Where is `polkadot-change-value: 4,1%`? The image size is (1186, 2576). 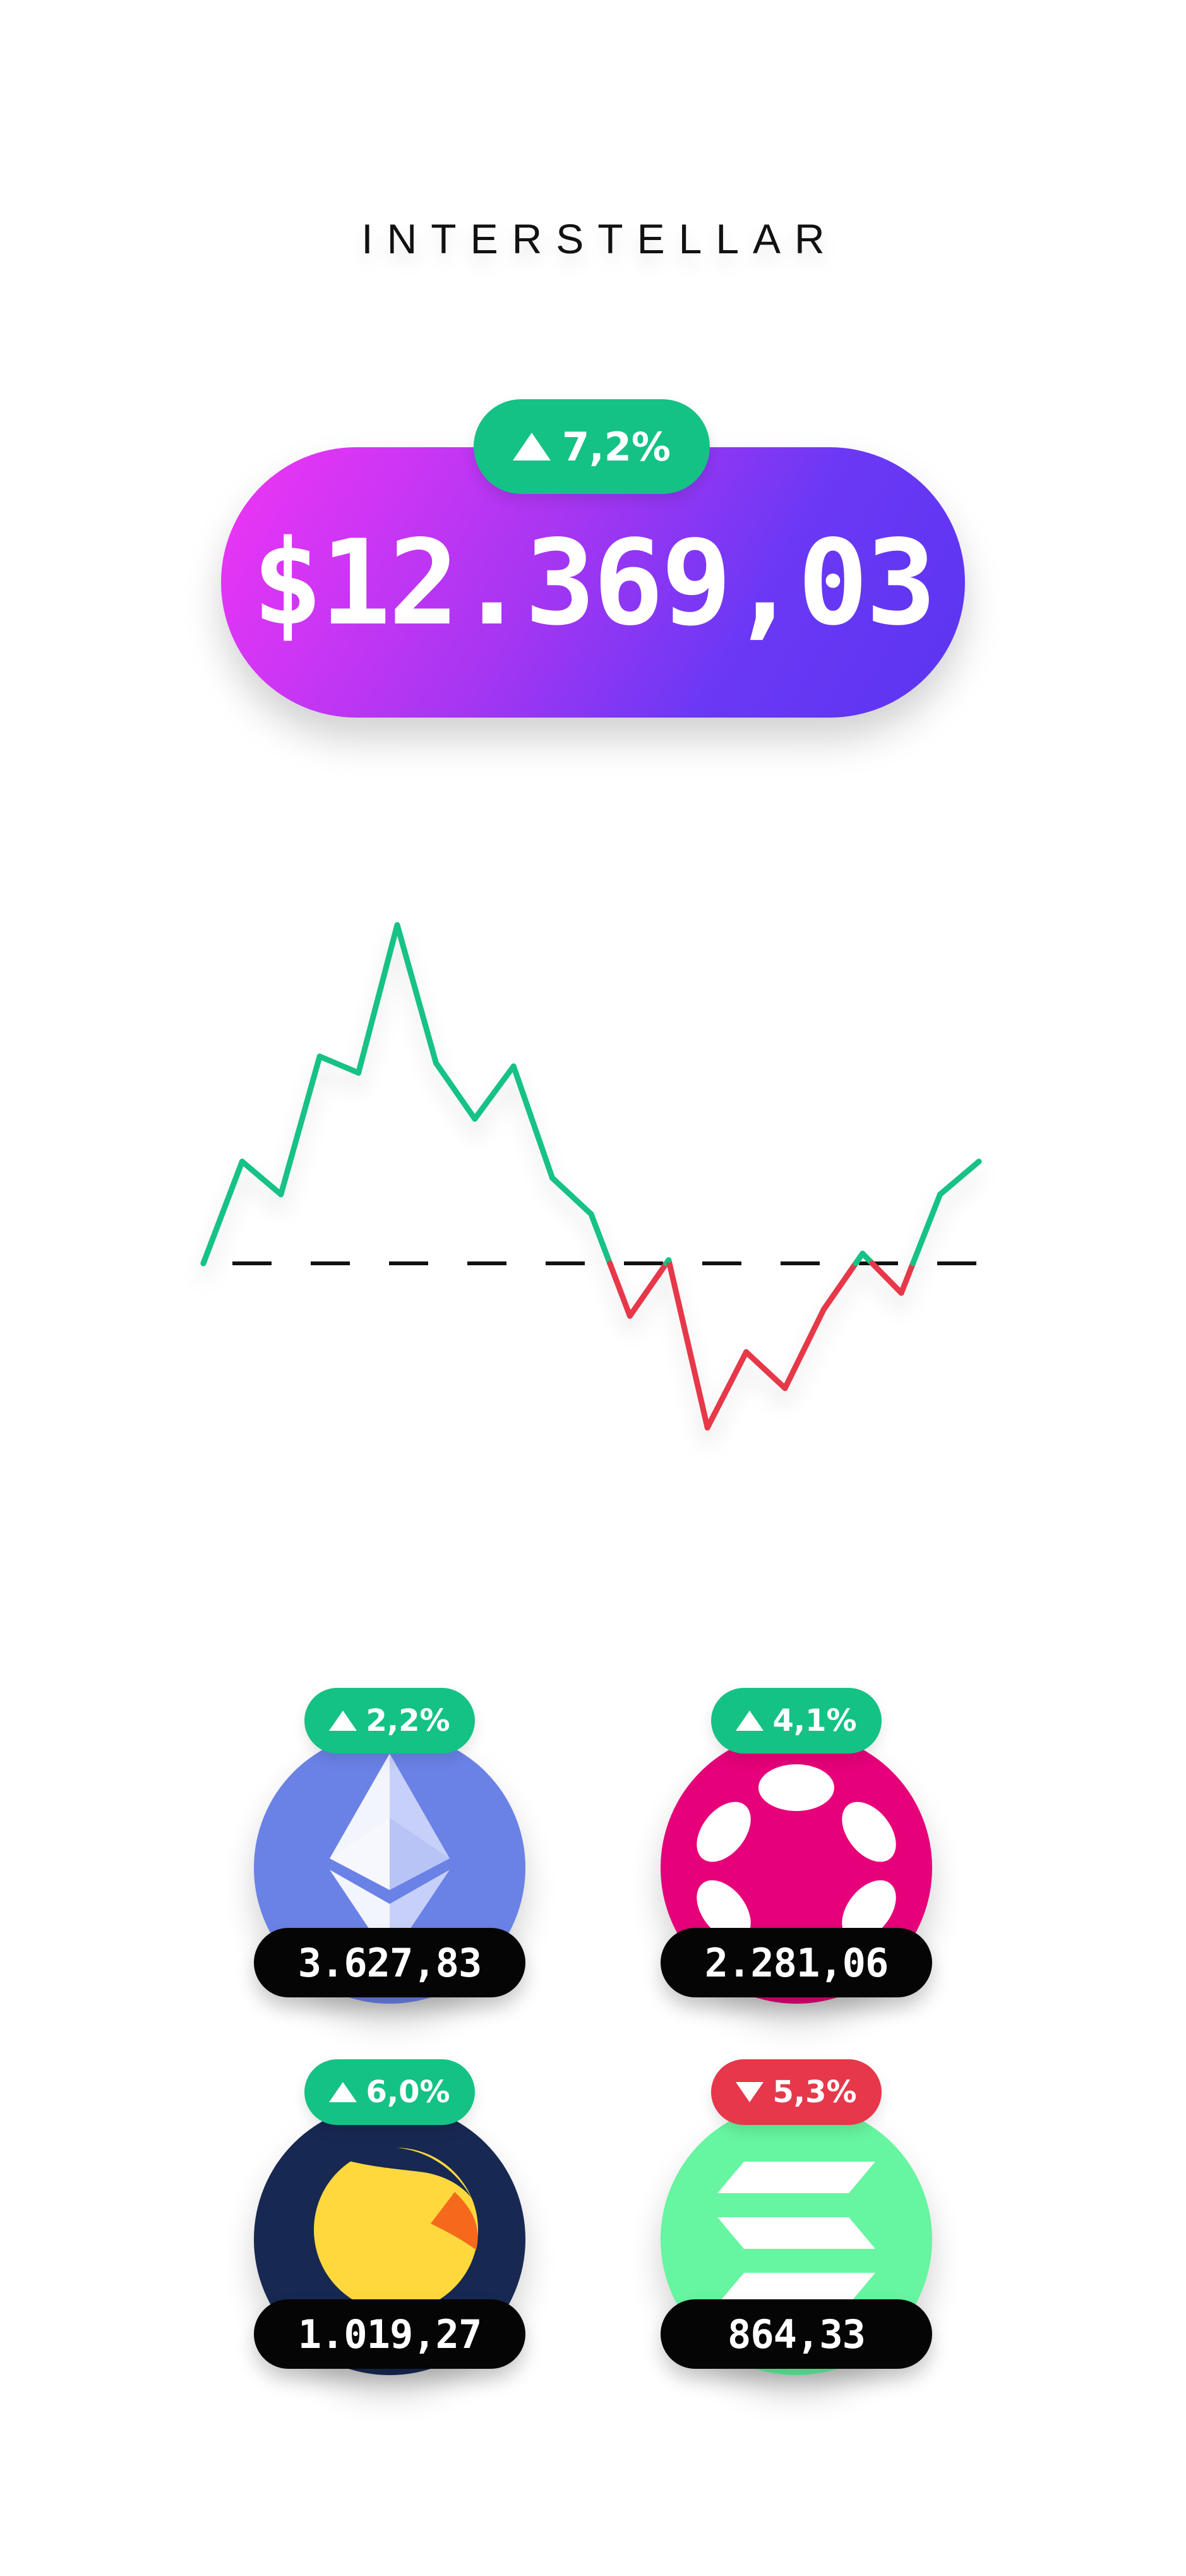
polkadot-change-value: 4,1% is located at coordinates (814, 1720).